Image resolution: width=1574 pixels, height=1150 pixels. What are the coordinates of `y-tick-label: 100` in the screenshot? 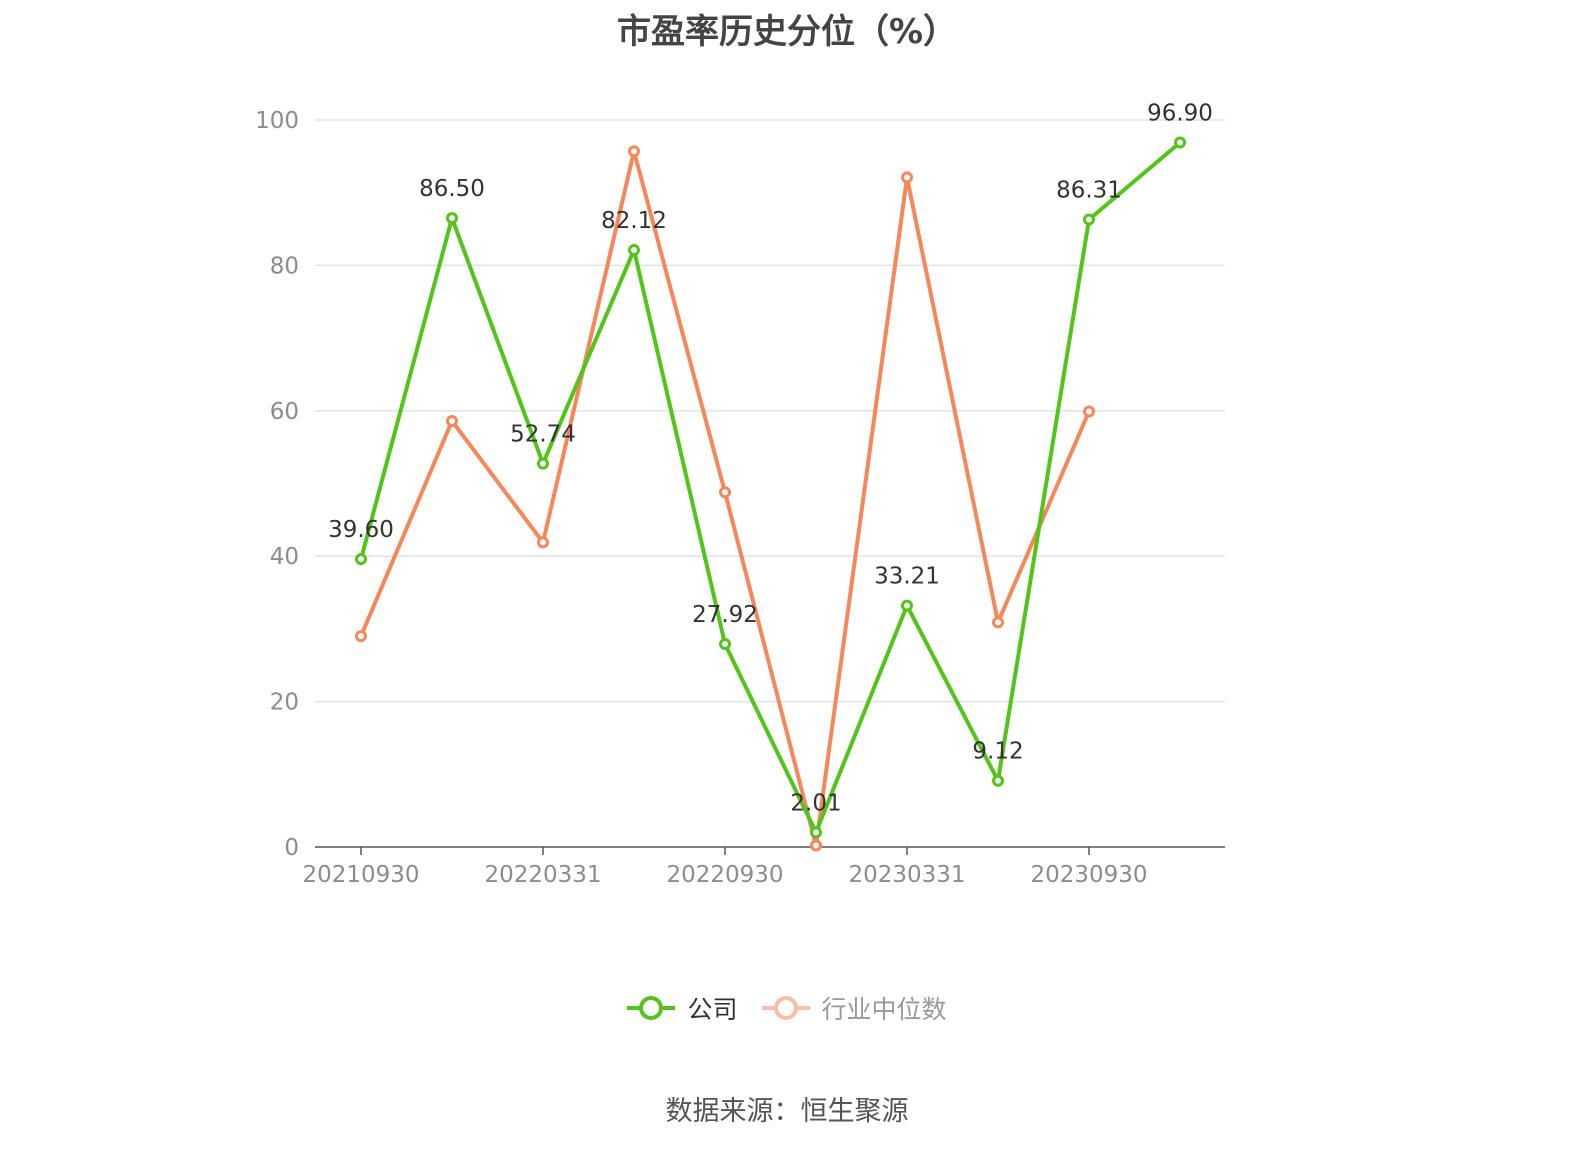 It's located at (277, 121).